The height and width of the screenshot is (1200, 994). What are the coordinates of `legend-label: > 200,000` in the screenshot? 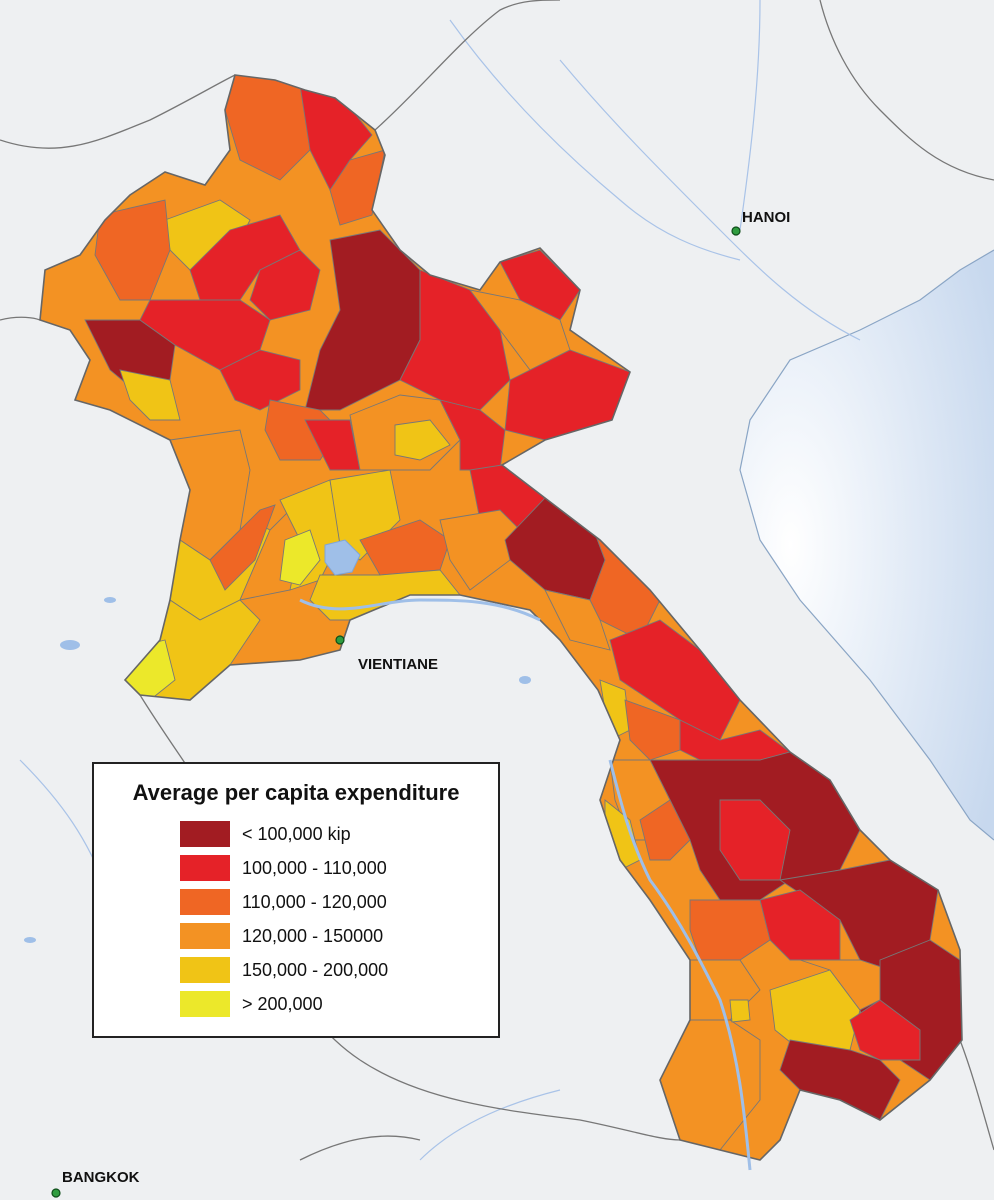 It's located at (282, 1003).